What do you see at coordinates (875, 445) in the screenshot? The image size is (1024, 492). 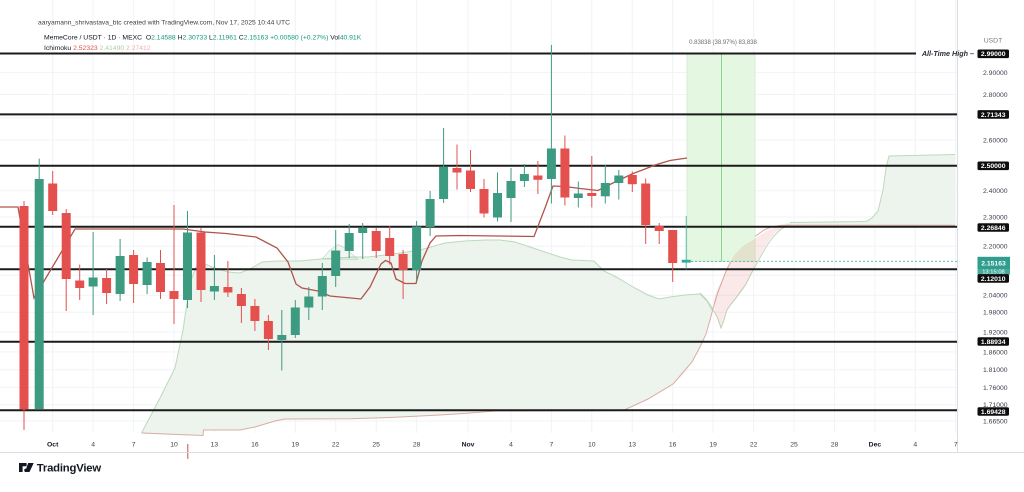 I see `svg-text: Dec` at bounding box center [875, 445].